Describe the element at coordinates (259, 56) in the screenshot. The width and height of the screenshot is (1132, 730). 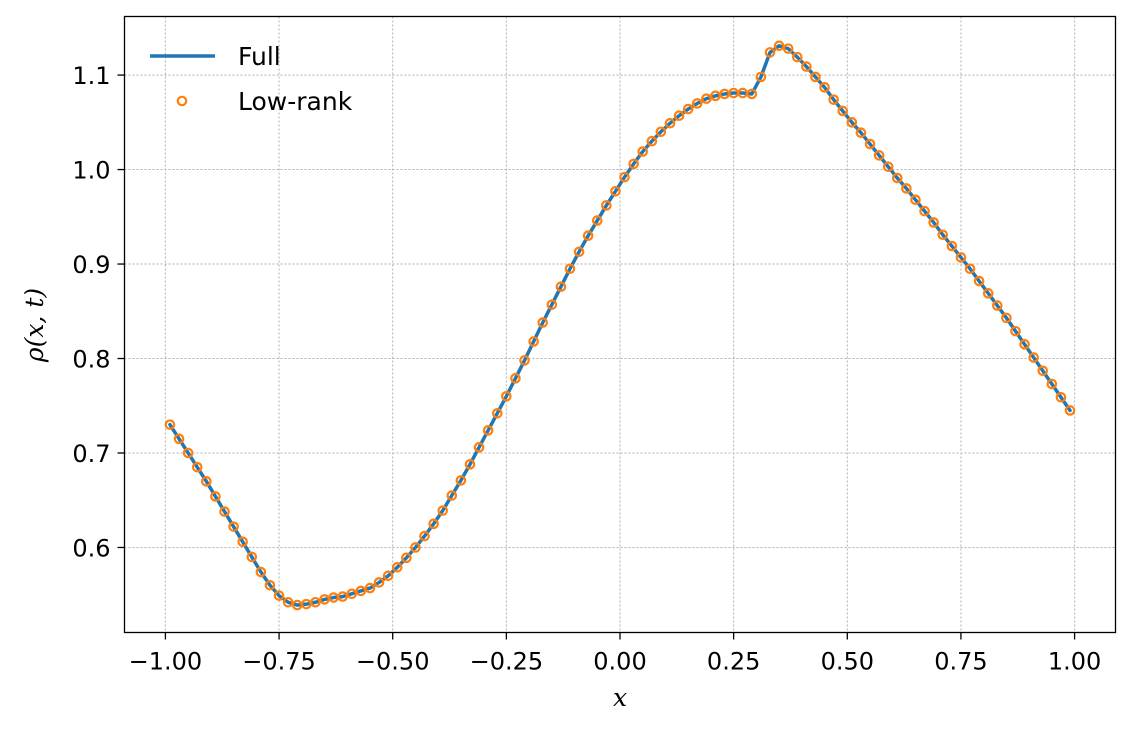
I see `legend-full-label: Full` at that location.